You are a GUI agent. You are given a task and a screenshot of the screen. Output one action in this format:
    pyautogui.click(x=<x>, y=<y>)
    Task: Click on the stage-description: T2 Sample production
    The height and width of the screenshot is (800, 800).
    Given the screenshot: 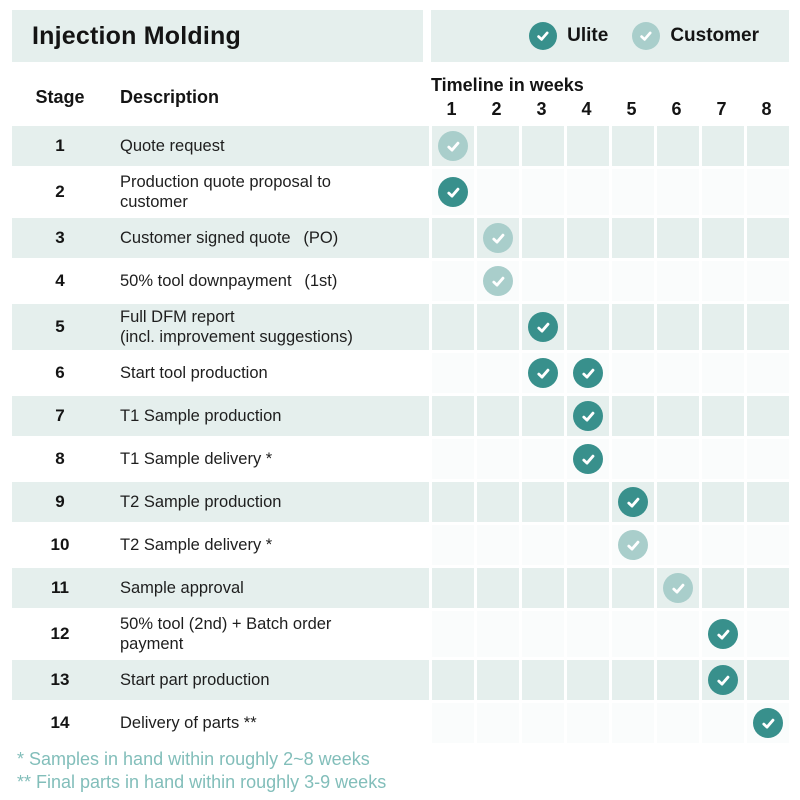 What is the action you would take?
    pyautogui.click(x=201, y=502)
    